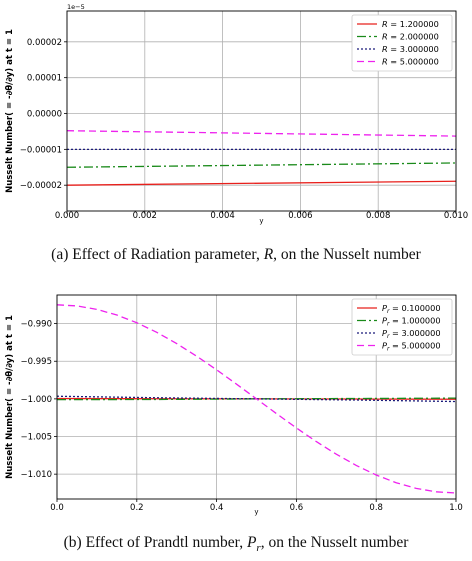  What do you see at coordinates (10, 111) in the screenshot?
I see `chart-0-y-axis-label: Nusselt Number( = -∂θ/∂y) at t = 1` at bounding box center [10, 111].